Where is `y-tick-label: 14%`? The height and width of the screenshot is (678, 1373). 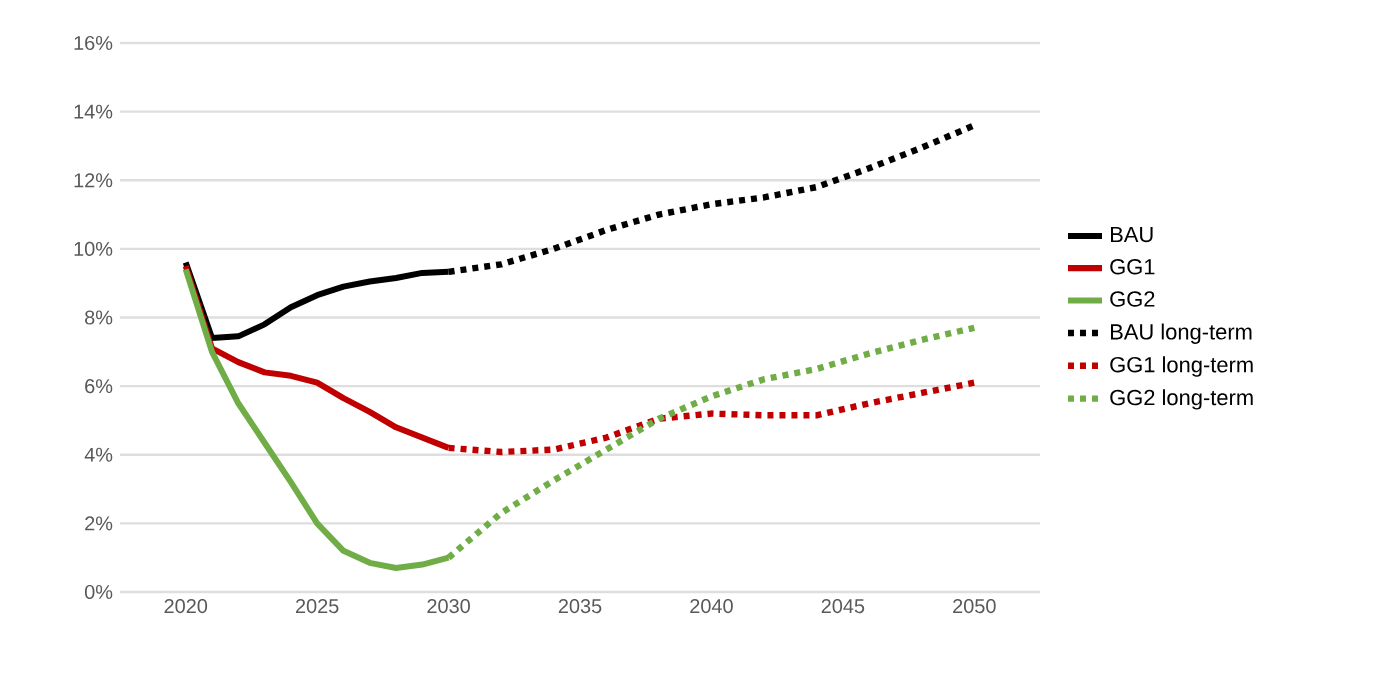 y-tick-label: 14% is located at coordinates (93, 111).